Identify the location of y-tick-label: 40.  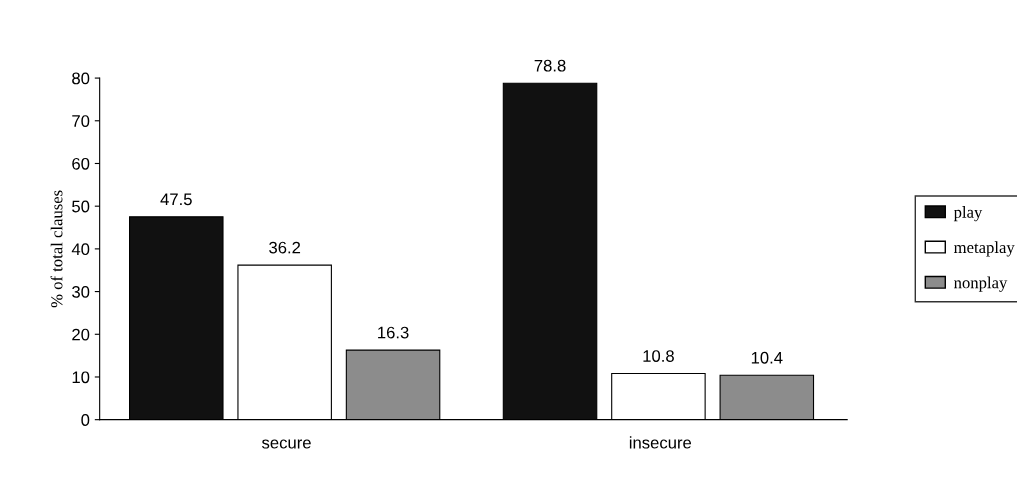
(80, 249).